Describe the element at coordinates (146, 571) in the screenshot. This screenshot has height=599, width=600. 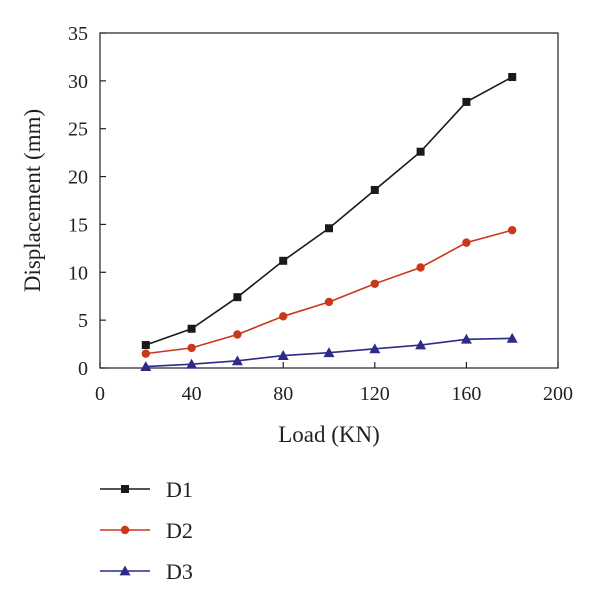
I see `legend-item-d3: D3` at that location.